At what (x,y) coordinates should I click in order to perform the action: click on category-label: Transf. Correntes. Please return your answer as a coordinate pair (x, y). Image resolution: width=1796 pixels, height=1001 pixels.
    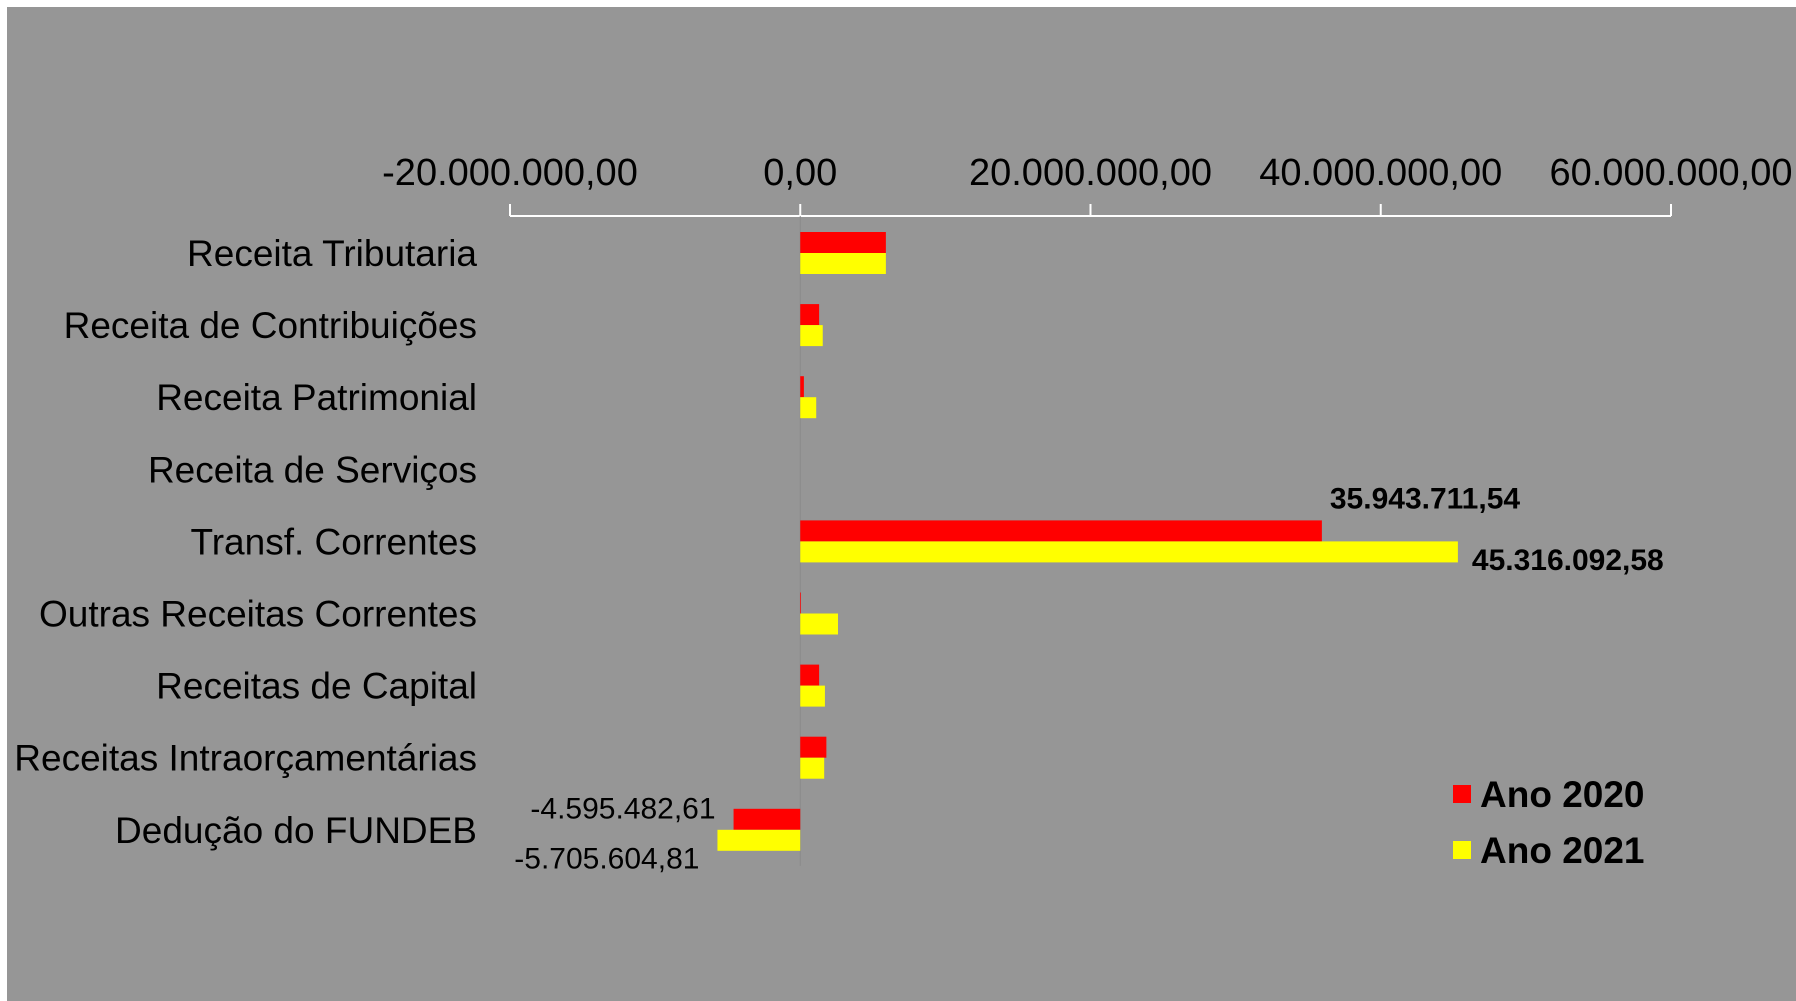
    Looking at the image, I should click on (334, 541).